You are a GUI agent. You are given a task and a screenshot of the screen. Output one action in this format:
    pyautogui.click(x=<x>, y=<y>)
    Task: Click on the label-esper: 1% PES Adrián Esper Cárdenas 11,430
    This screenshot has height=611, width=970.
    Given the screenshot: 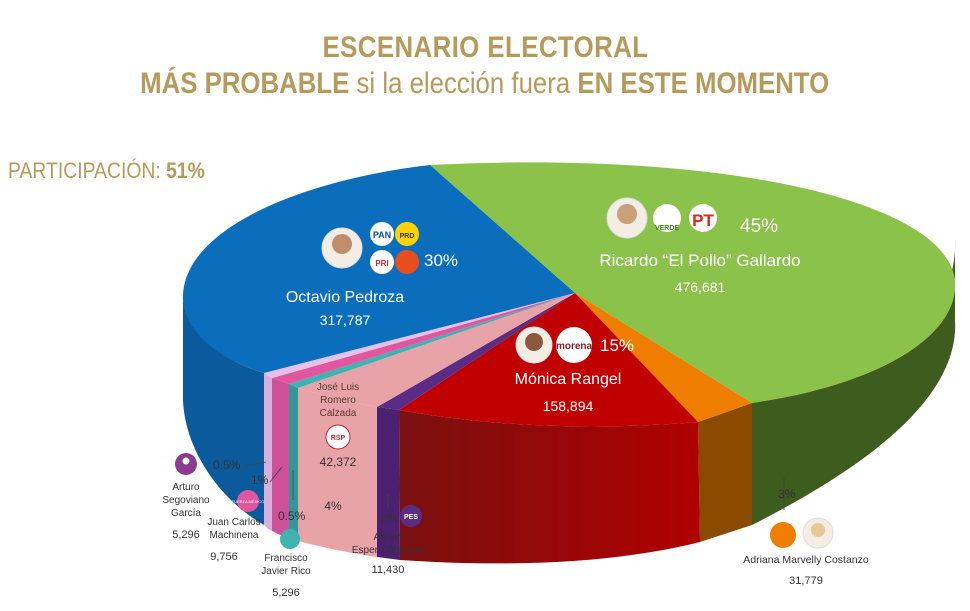 What is the action you would take?
    pyautogui.click(x=388, y=540)
    